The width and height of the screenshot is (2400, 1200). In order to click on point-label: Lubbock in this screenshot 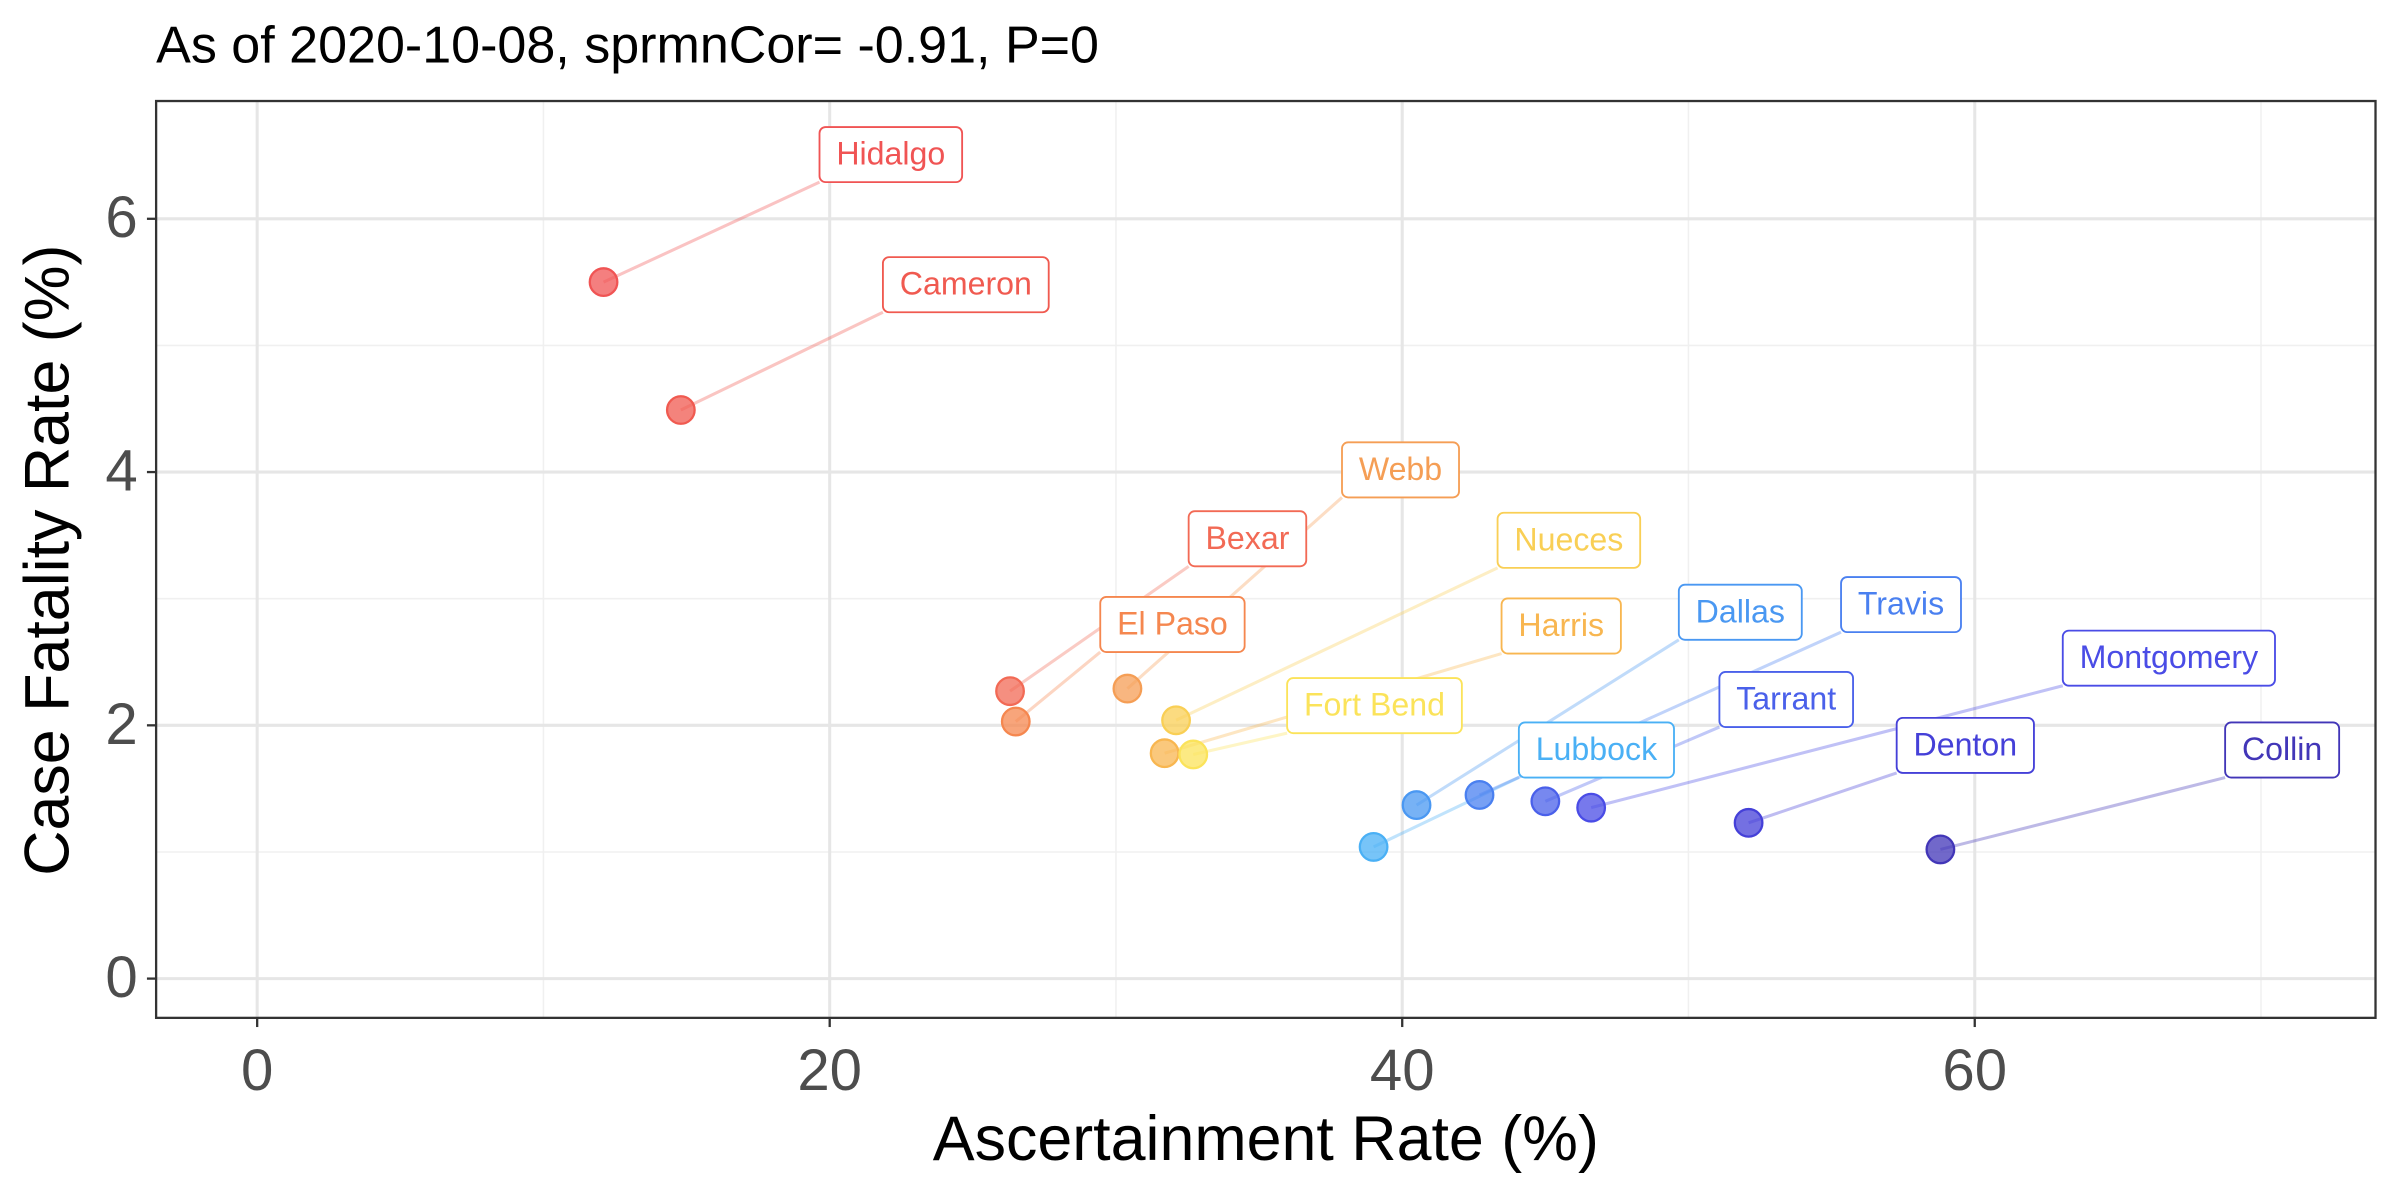, I will do `click(1597, 749)`.